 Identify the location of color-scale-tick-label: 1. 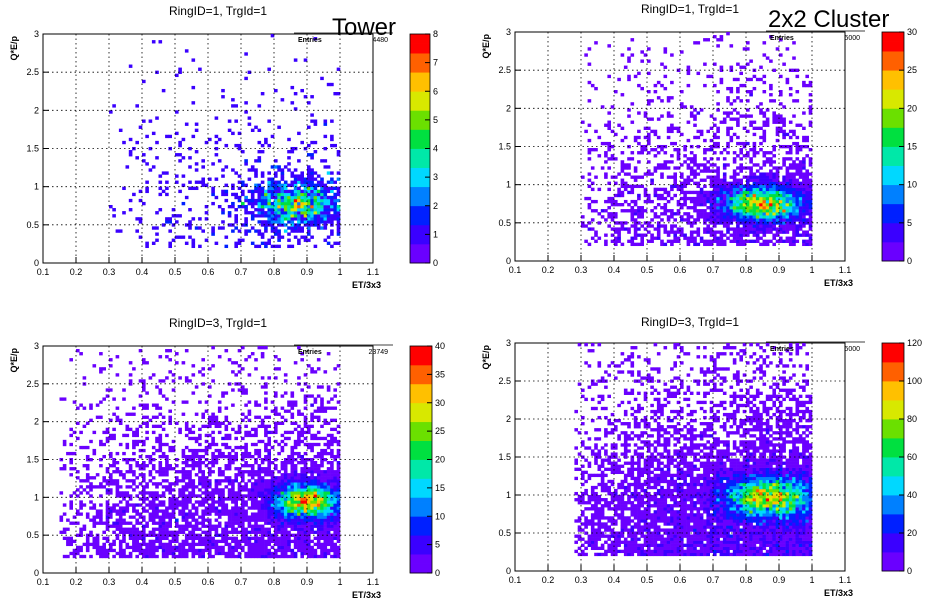
(435, 234).